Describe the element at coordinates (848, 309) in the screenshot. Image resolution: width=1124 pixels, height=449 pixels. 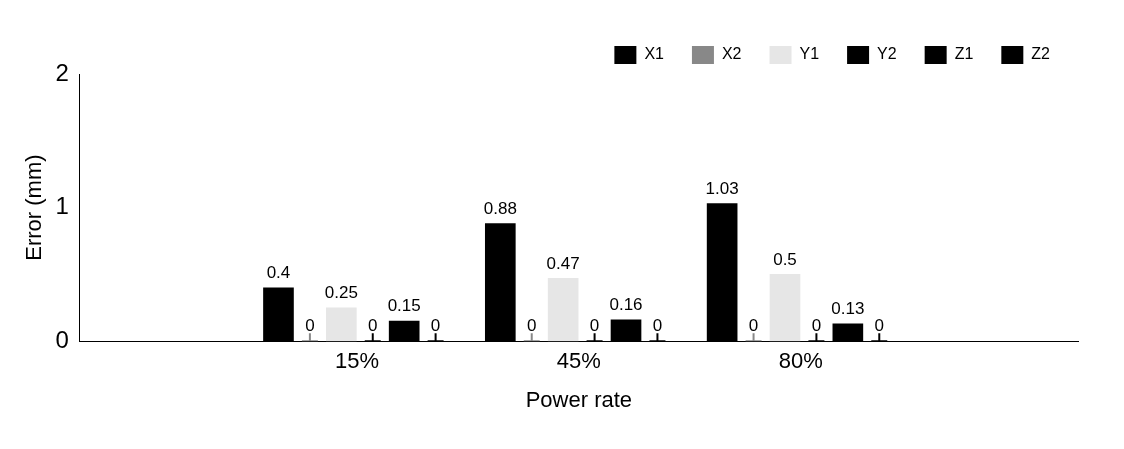
I see `data-label: 0.13` at that location.